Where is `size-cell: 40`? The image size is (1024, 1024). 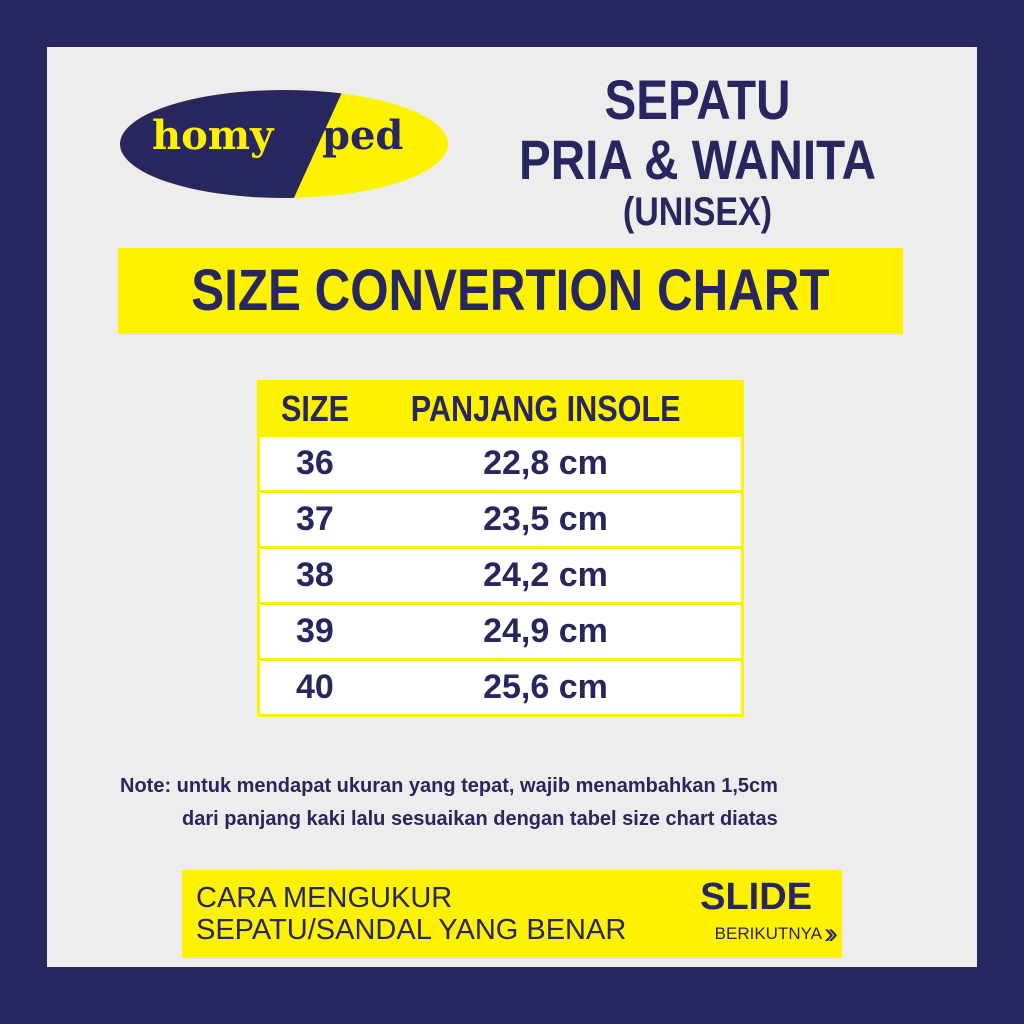
size-cell: 40 is located at coordinates (315, 687).